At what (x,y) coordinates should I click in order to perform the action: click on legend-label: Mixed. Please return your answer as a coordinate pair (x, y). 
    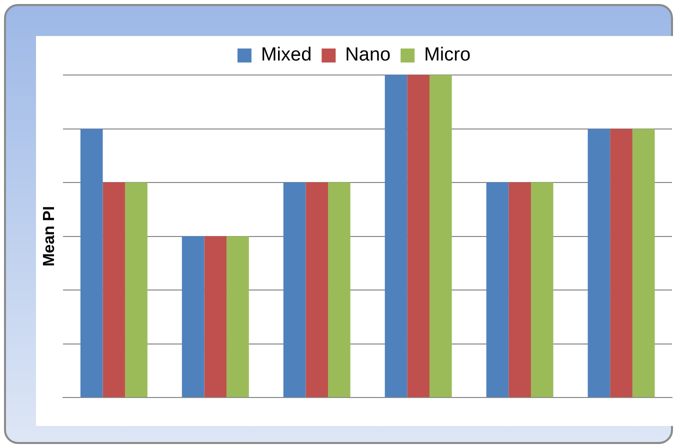
    Looking at the image, I should click on (286, 55).